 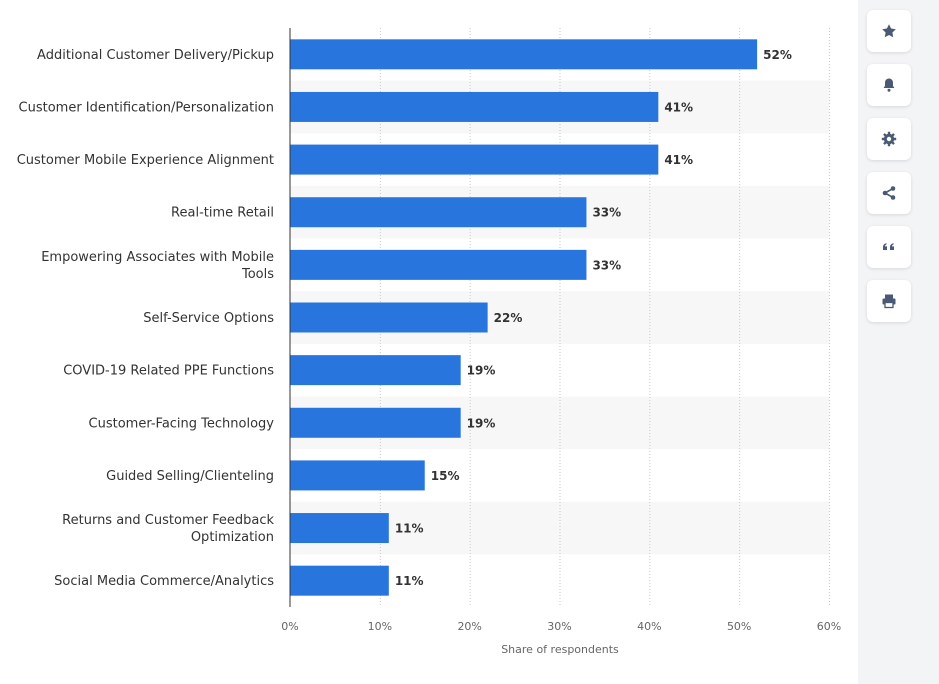 What do you see at coordinates (155, 55) in the screenshot?
I see `category-label: Additional Customer Delivery/Pickup` at bounding box center [155, 55].